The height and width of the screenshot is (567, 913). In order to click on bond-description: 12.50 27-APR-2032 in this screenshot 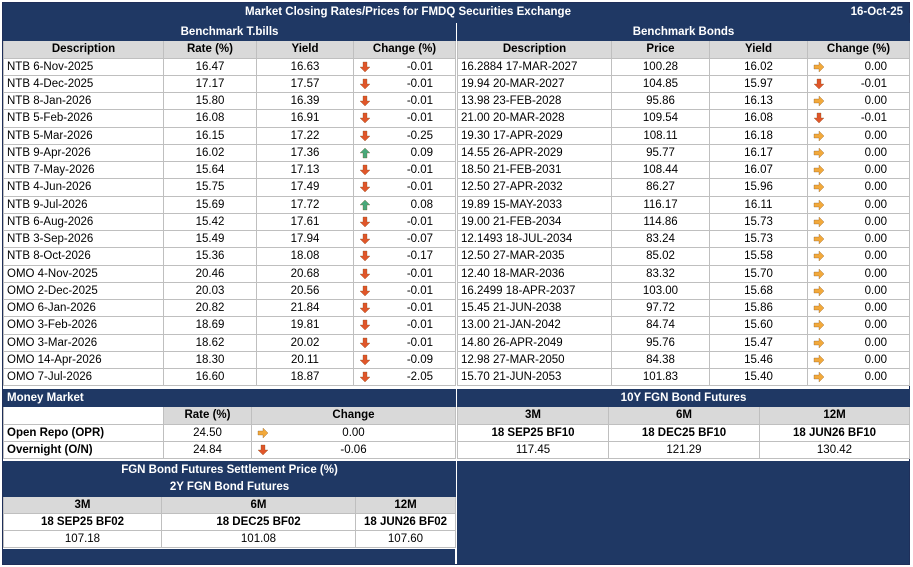, I will do `click(534, 187)`.